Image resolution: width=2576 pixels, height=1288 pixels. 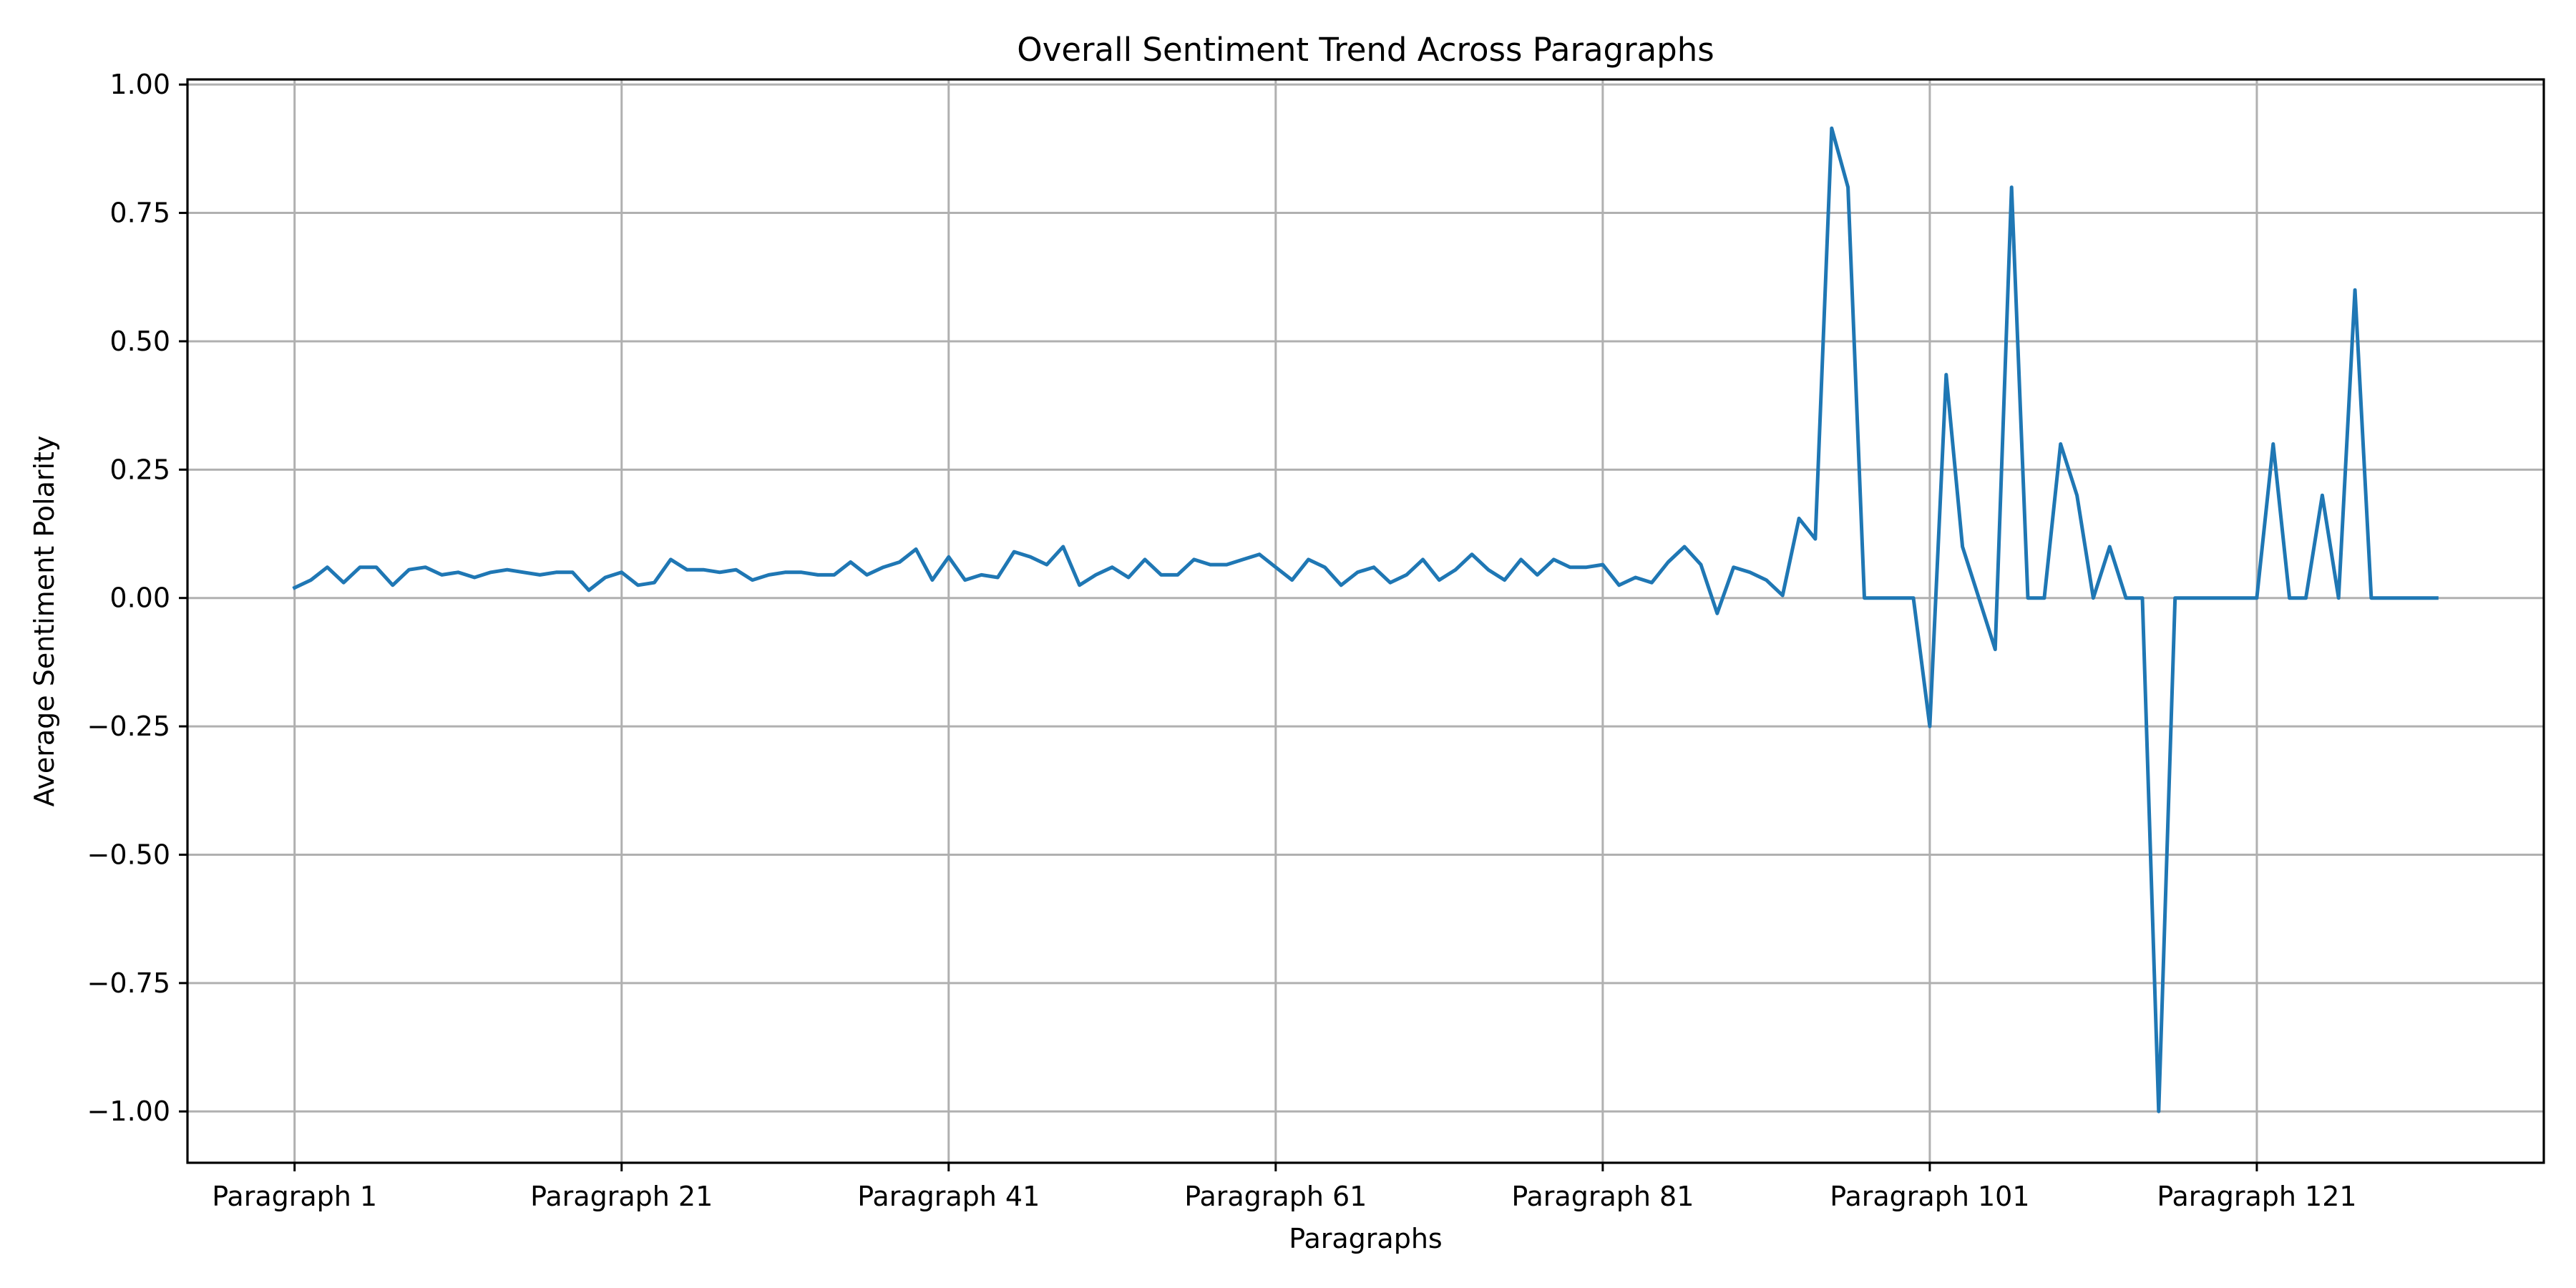 What do you see at coordinates (44, 621) in the screenshot?
I see `y-axis-label: Average Sentiment Polarity` at bounding box center [44, 621].